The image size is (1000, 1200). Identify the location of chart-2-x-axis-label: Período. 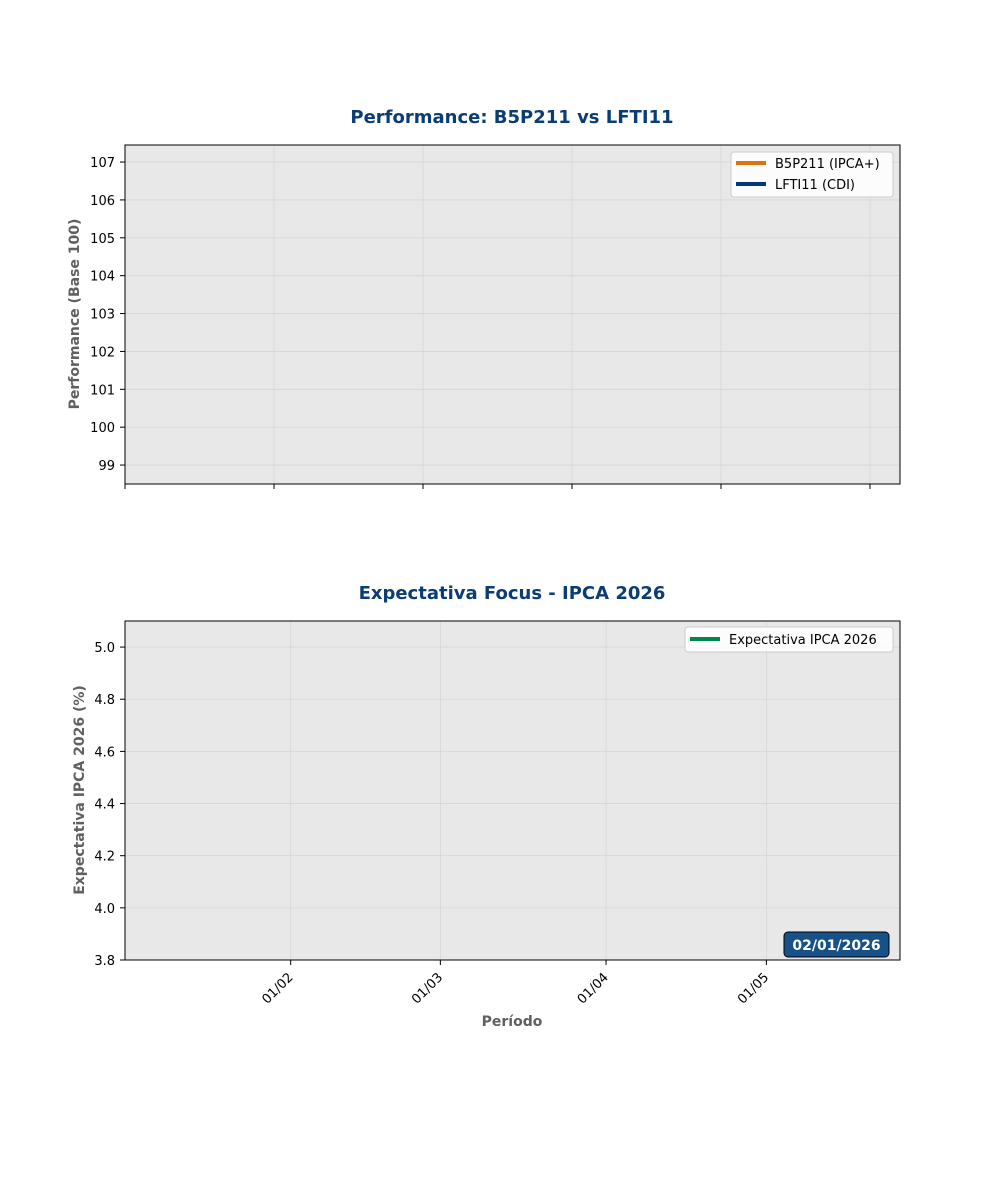
(512, 1022).